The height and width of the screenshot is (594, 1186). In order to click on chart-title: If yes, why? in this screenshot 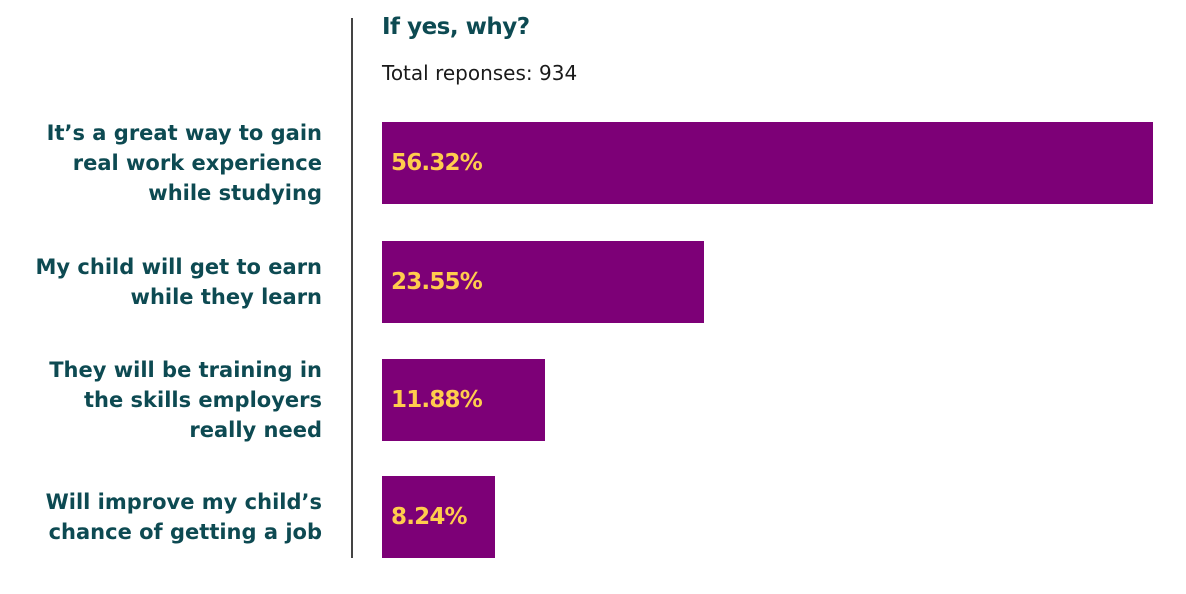, I will do `click(456, 27)`.